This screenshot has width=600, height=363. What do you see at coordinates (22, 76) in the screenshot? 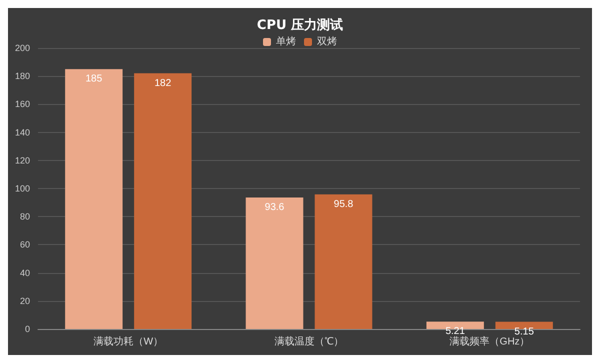
I see `y-tick-label: 180` at bounding box center [22, 76].